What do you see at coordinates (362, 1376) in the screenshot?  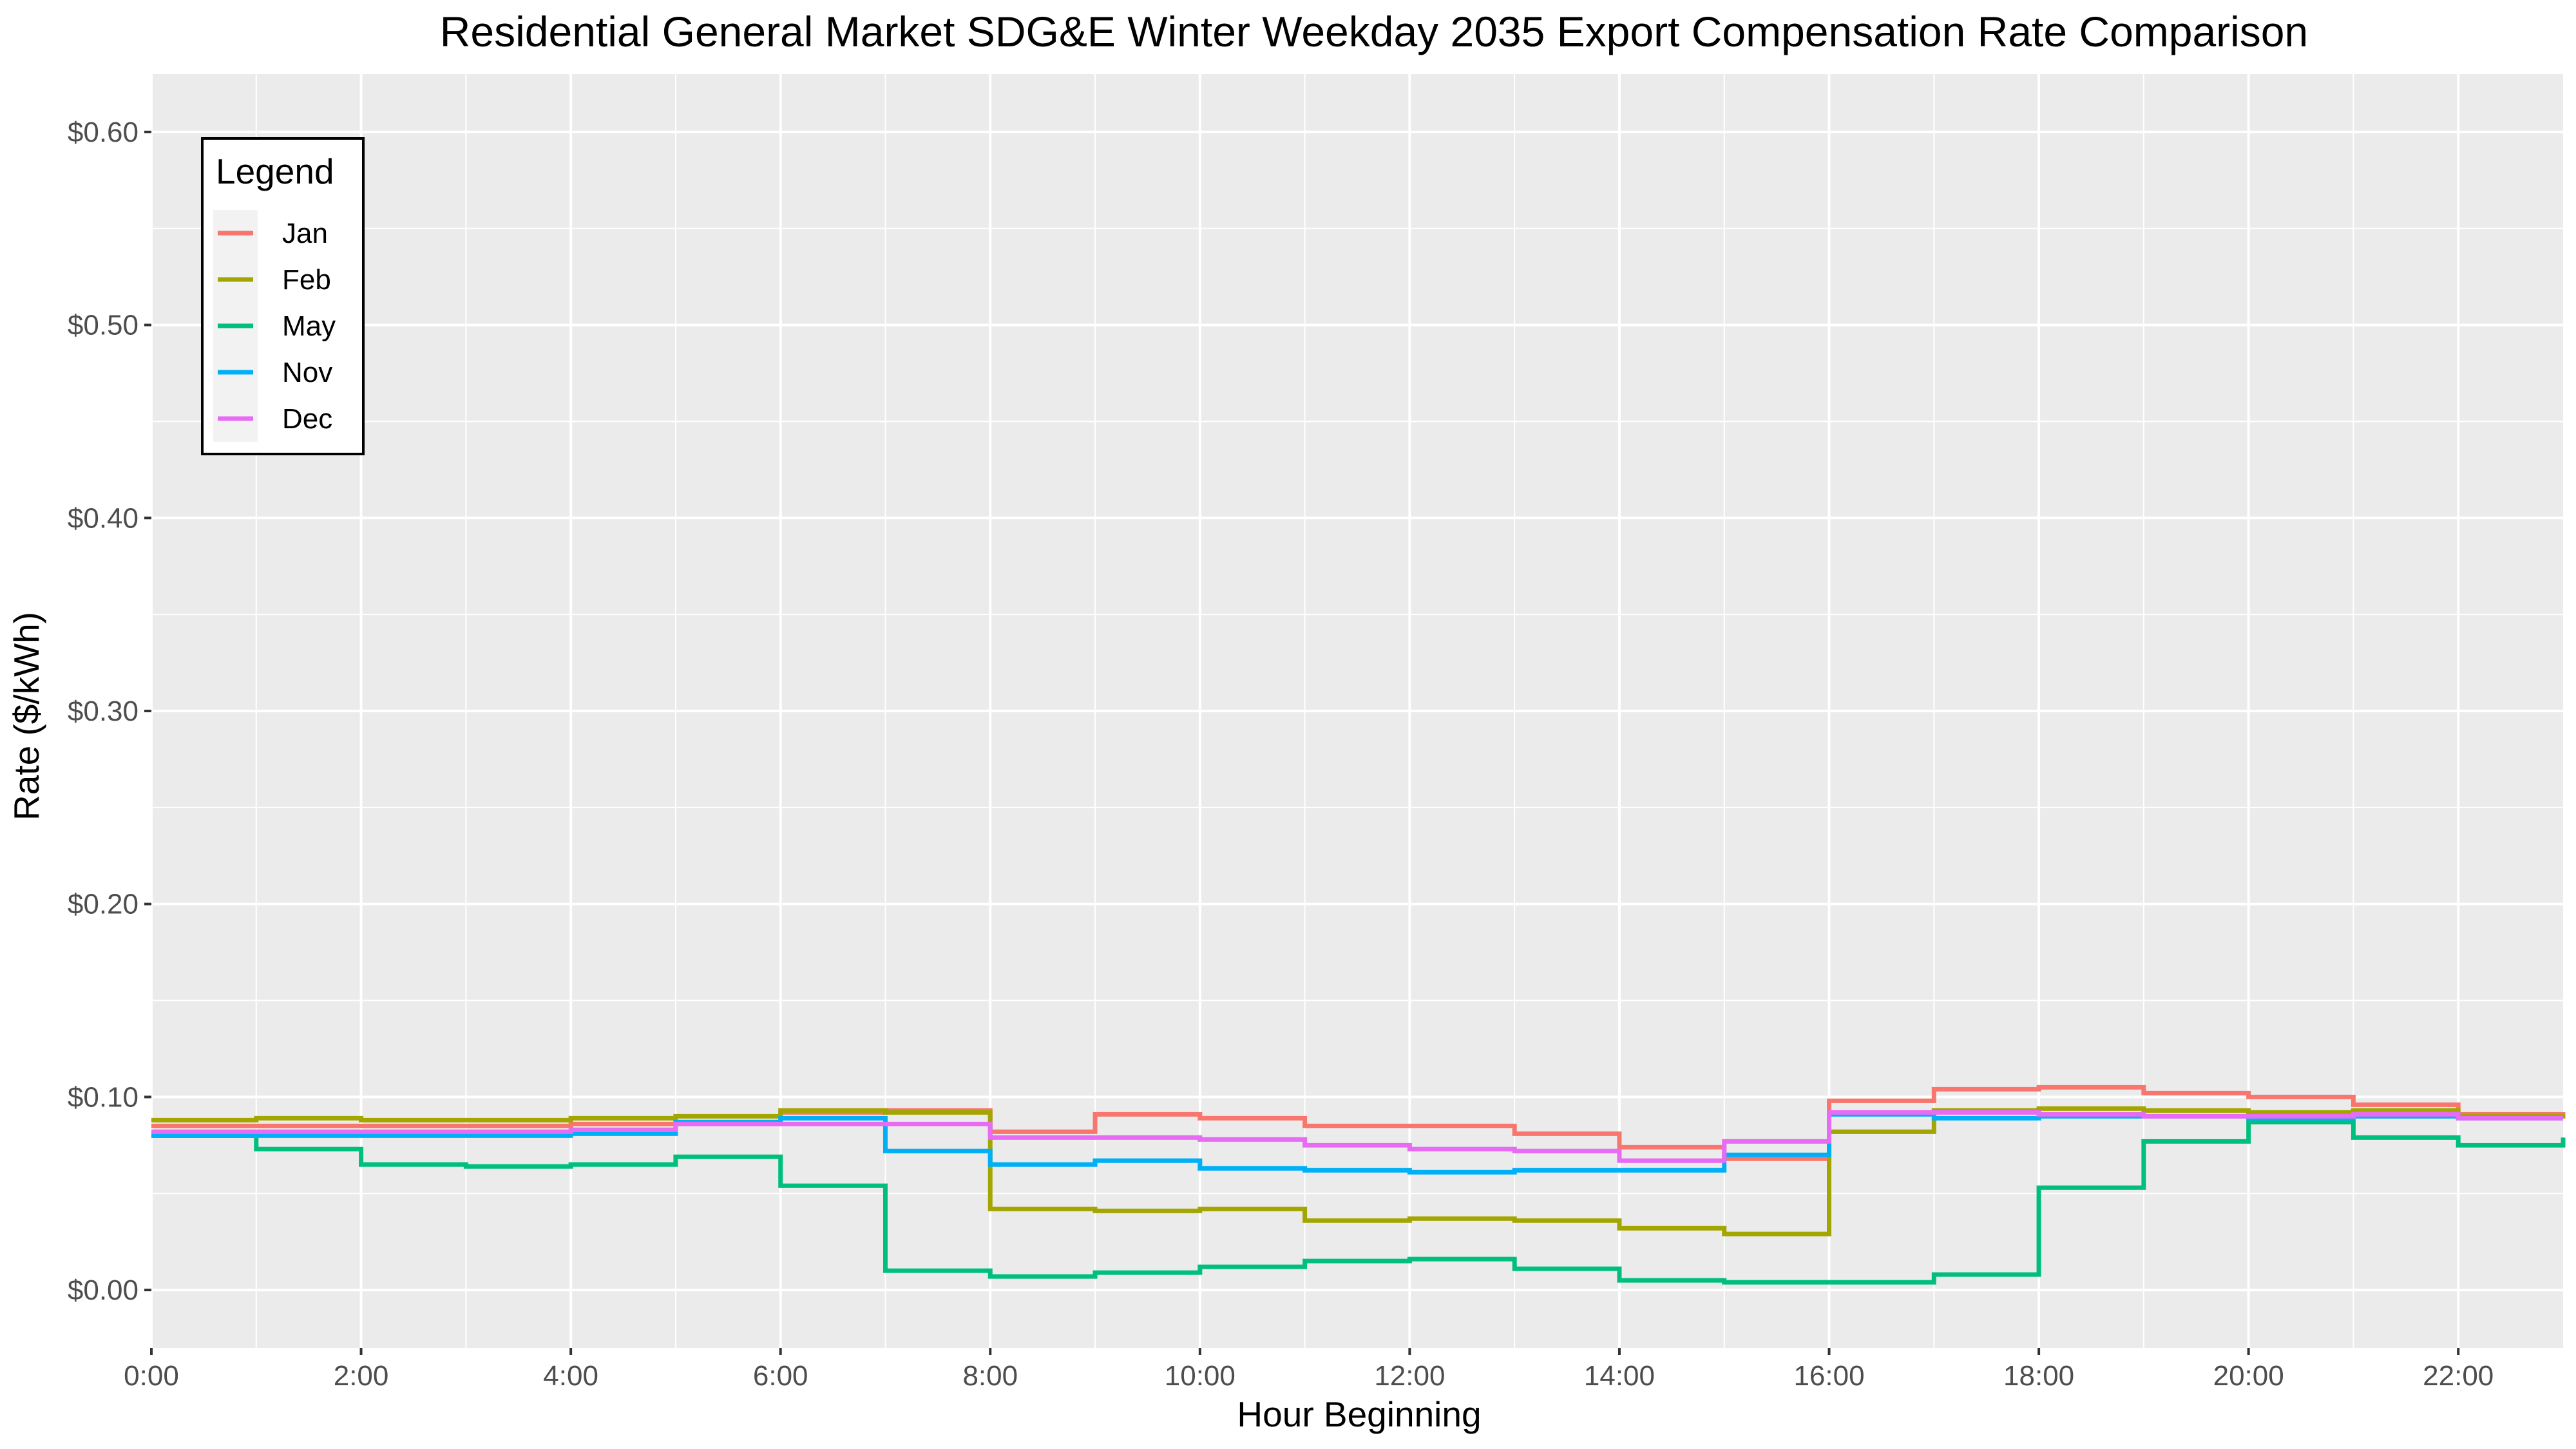 I see `x-tick-label: 2:00` at bounding box center [362, 1376].